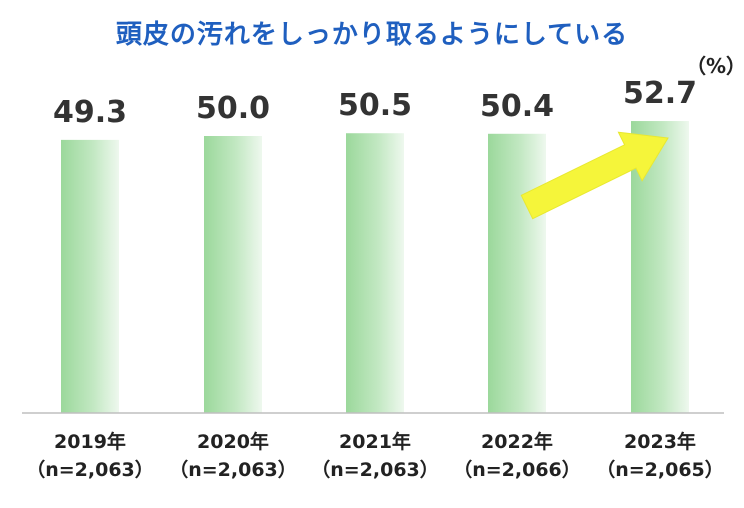 The image size is (744, 508). I want to click on unit-label: （%）, so click(715, 66).